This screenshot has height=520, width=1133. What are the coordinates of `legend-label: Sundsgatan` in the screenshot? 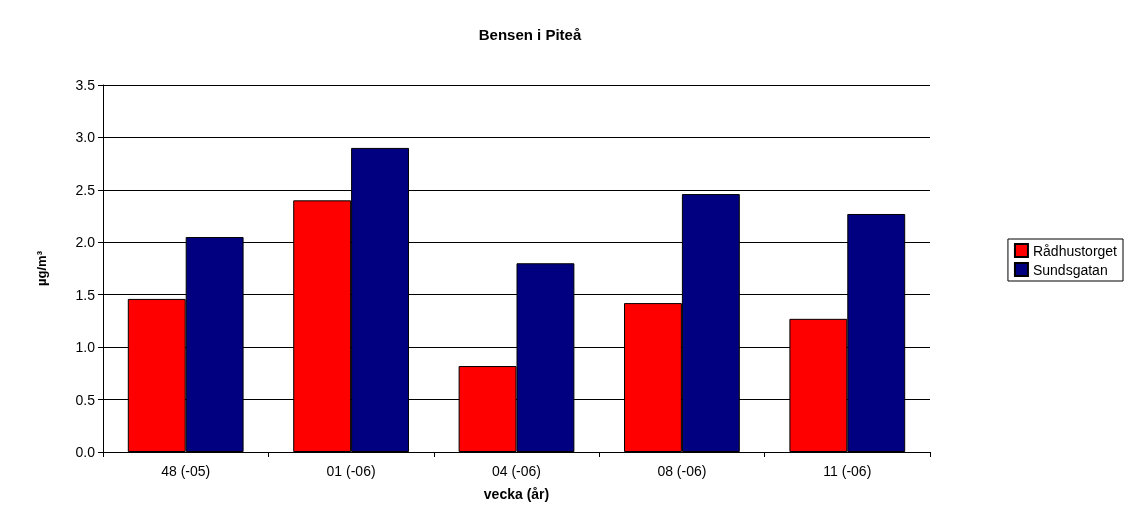 It's located at (1070, 269).